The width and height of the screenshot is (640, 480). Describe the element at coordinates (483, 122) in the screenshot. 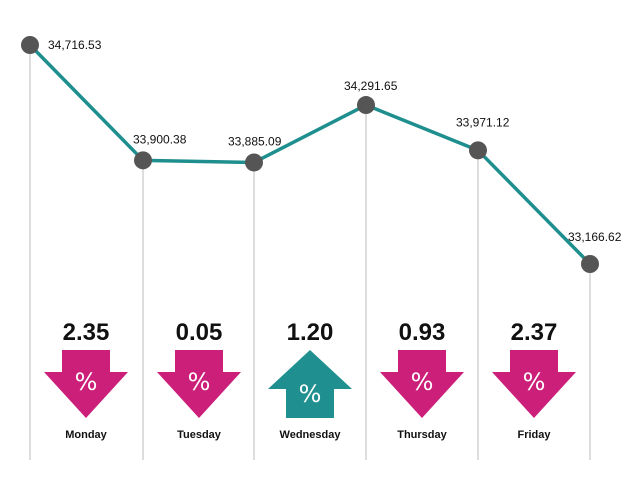

I see `value-label: 33,971.12` at that location.